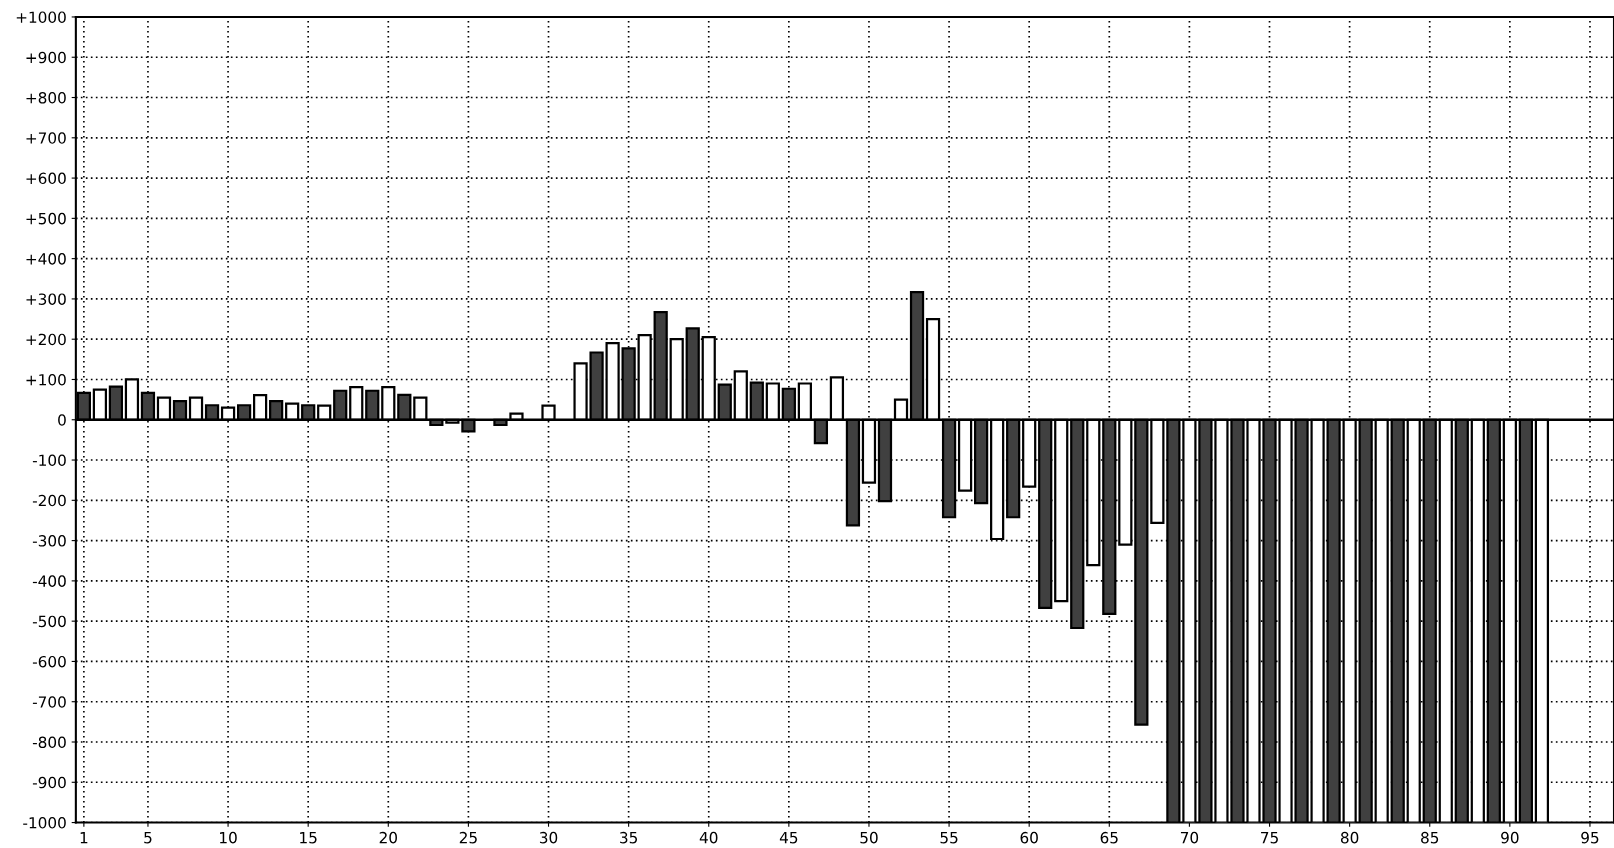 This screenshot has height=848, width=1614. What do you see at coordinates (44, 823) in the screenshot?
I see `y-tick-label: -1000` at bounding box center [44, 823].